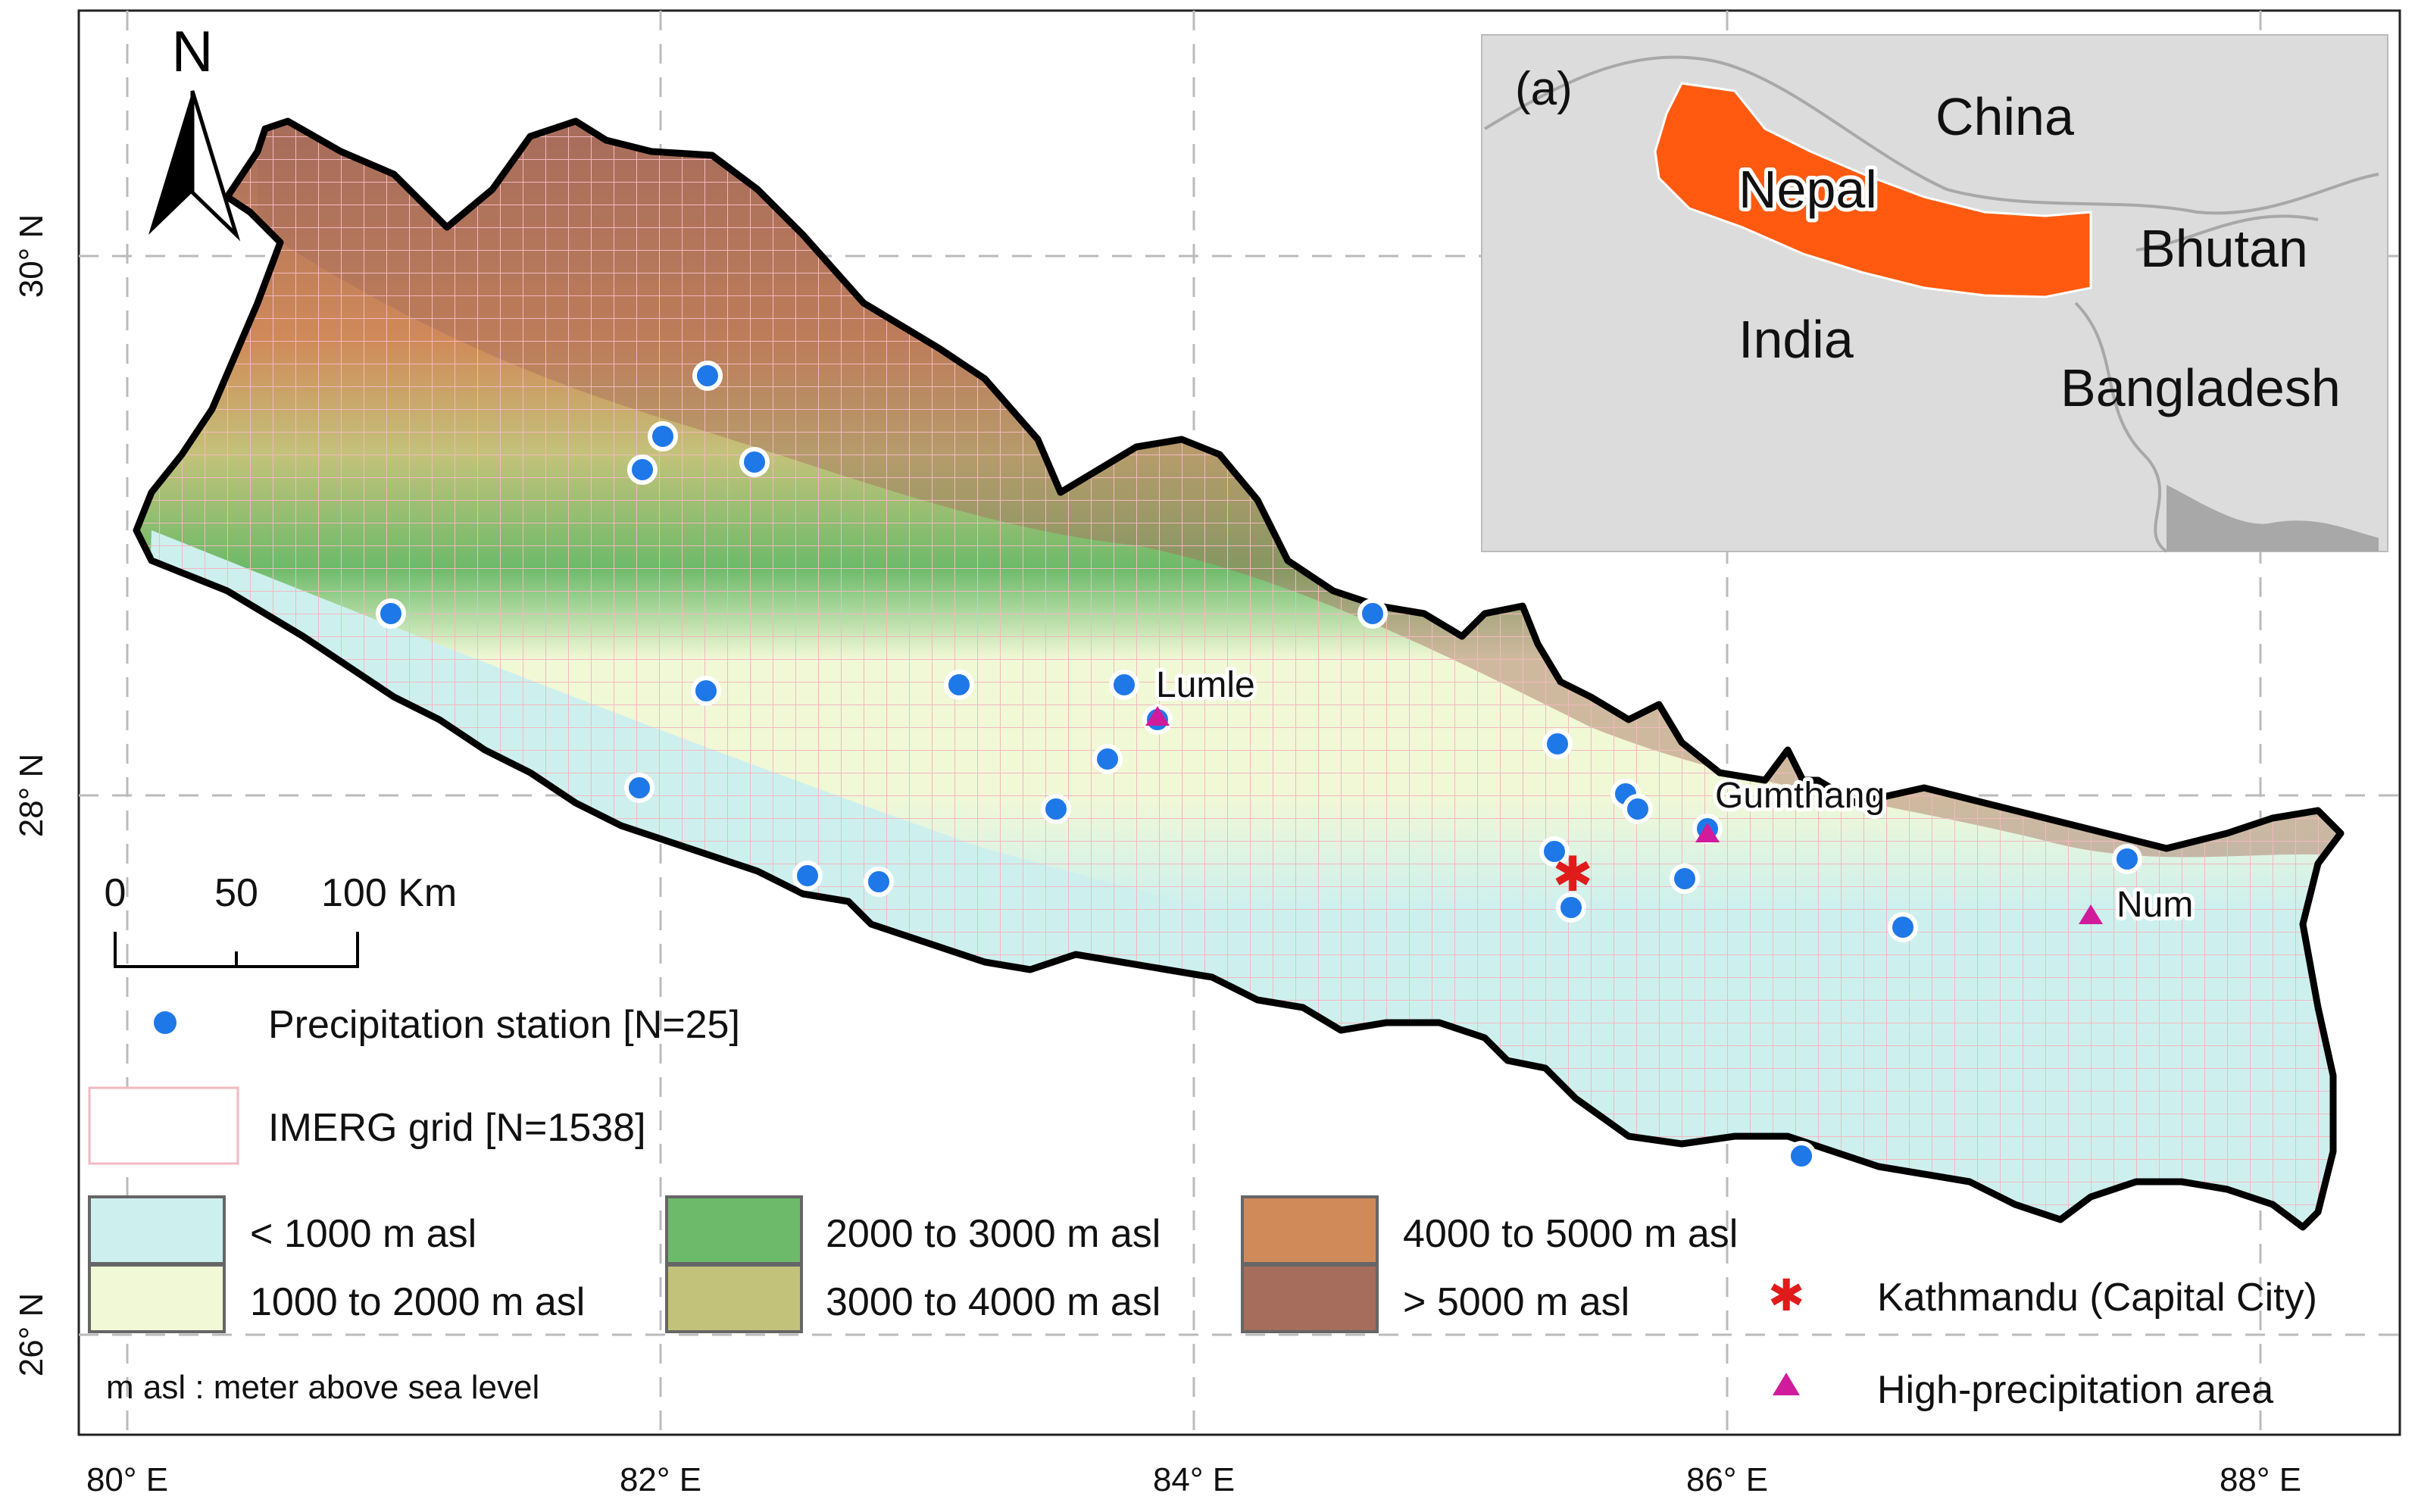 This screenshot has width=2418, height=1512. What do you see at coordinates (281, 919) in the screenshot?
I see `scale-bar: 0 50 100 Km` at bounding box center [281, 919].